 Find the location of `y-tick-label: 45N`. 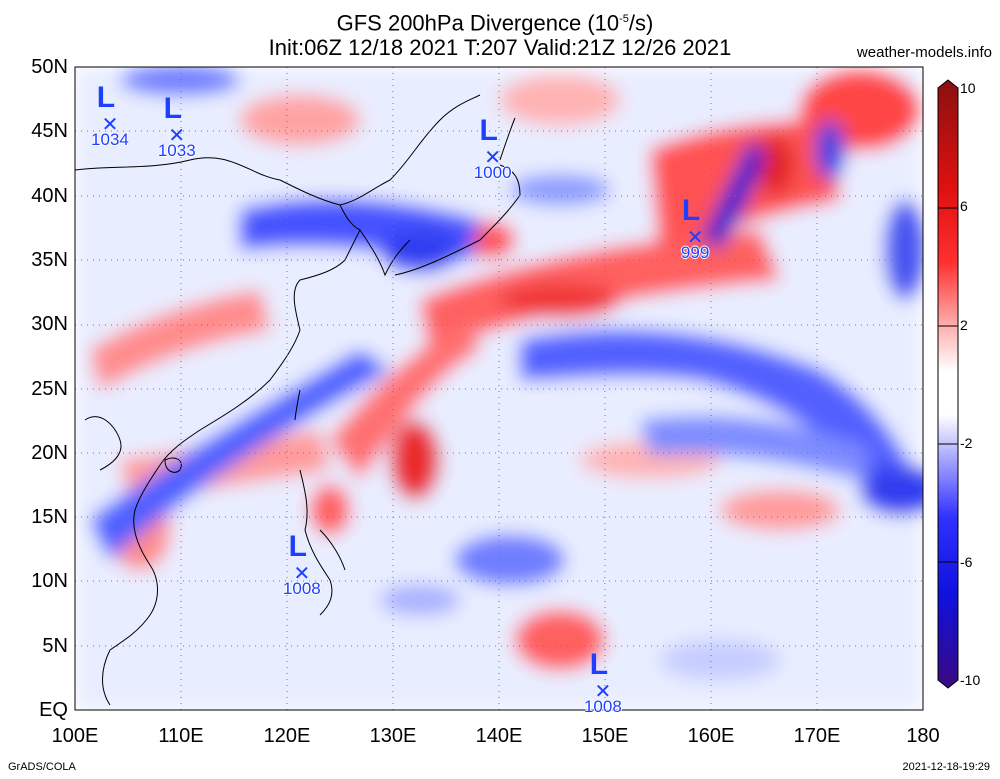

y-tick-label: 45N is located at coordinates (49, 131).